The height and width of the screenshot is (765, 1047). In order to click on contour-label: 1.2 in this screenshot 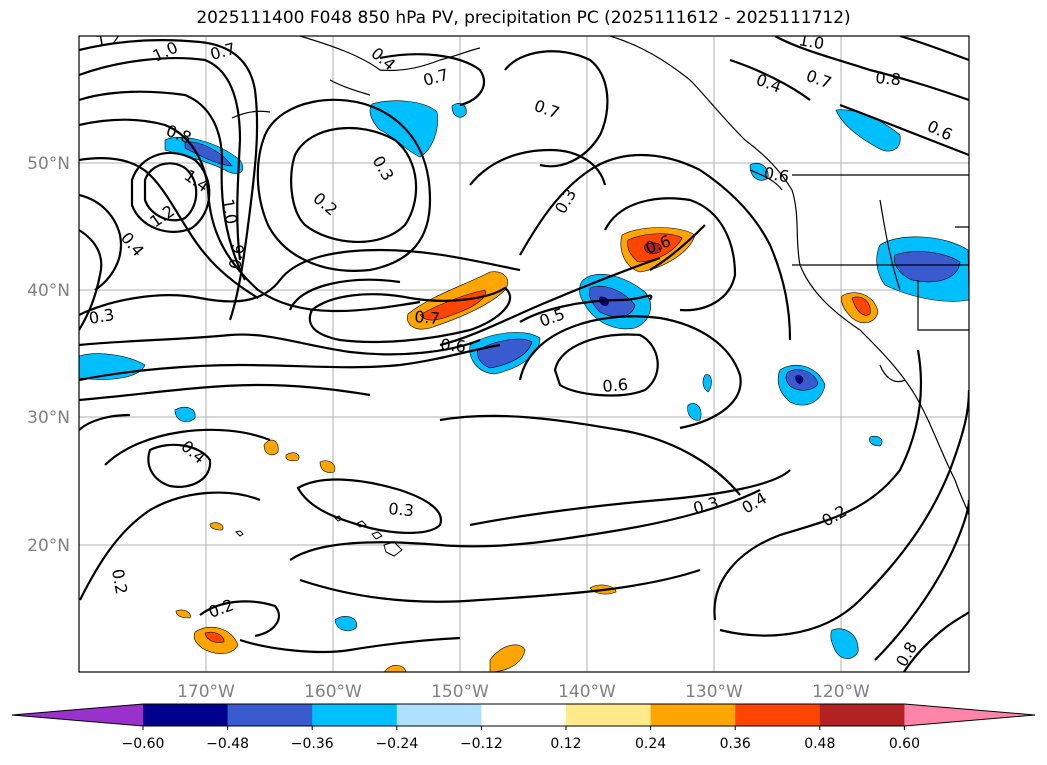, I will do `click(108, 39)`.